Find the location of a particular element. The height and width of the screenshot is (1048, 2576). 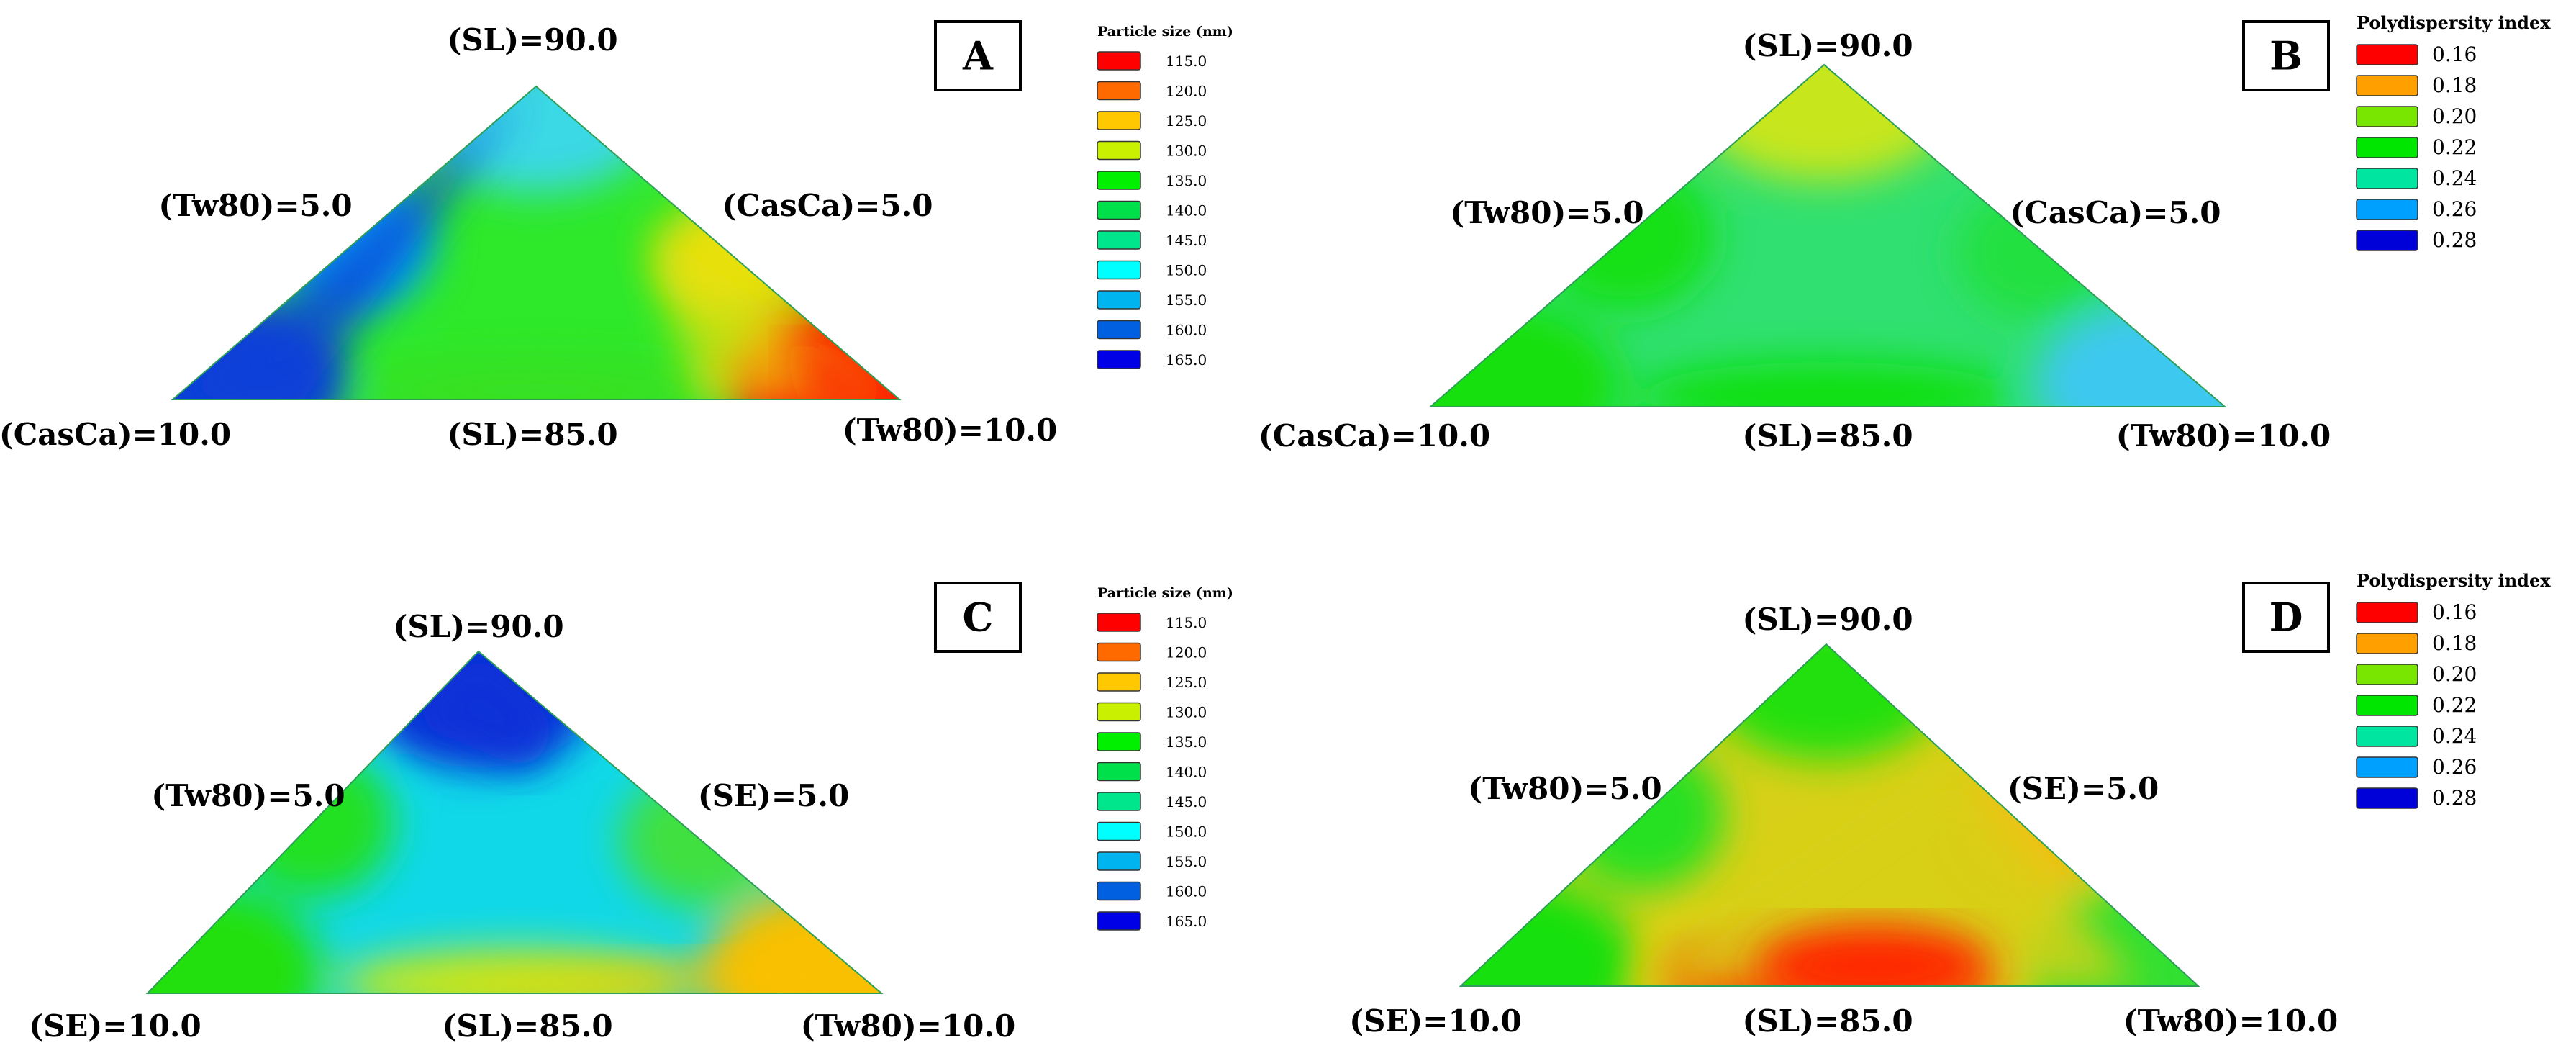

yellow-band is located at coordinates (775, 313).